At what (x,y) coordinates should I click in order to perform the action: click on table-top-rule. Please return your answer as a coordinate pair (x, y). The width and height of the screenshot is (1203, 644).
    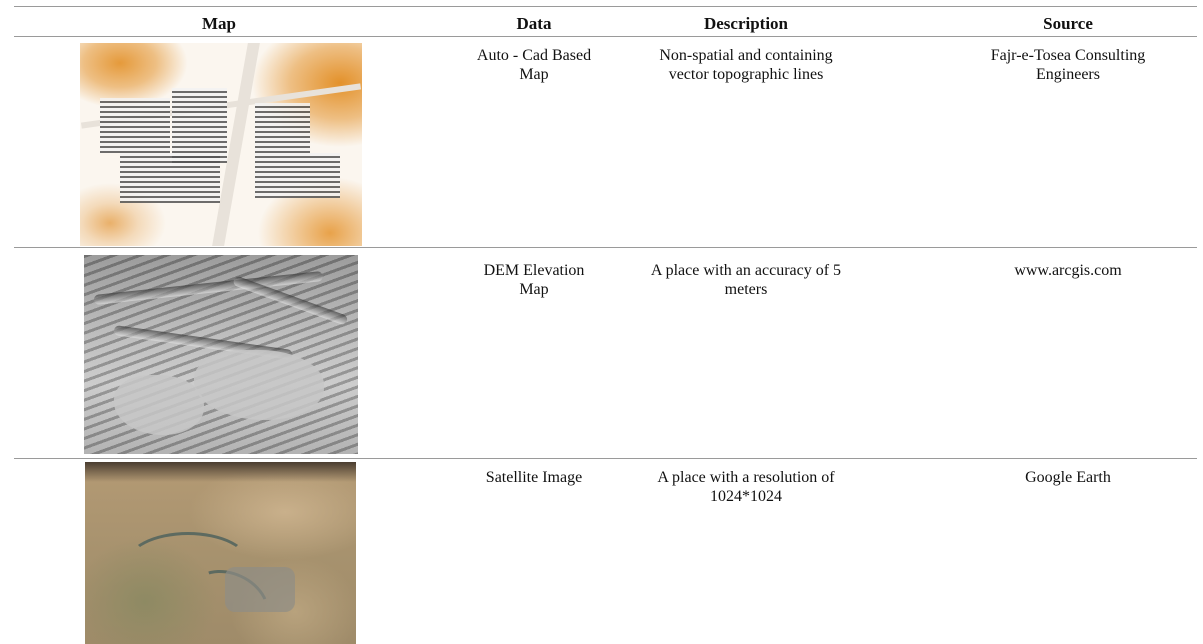
    Looking at the image, I should click on (605, 6).